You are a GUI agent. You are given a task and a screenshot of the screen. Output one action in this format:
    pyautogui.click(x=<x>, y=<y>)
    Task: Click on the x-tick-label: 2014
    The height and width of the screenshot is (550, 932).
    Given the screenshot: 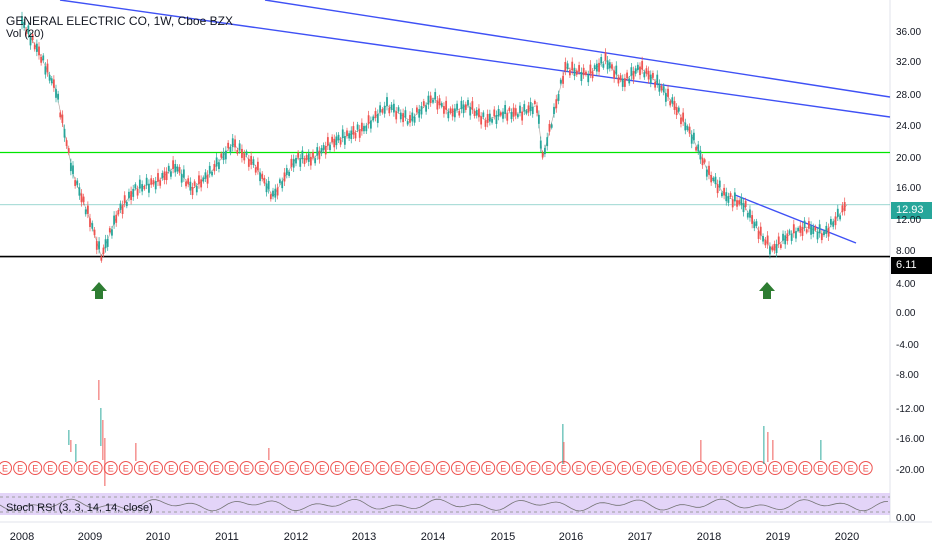 What is the action you would take?
    pyautogui.click(x=433, y=537)
    